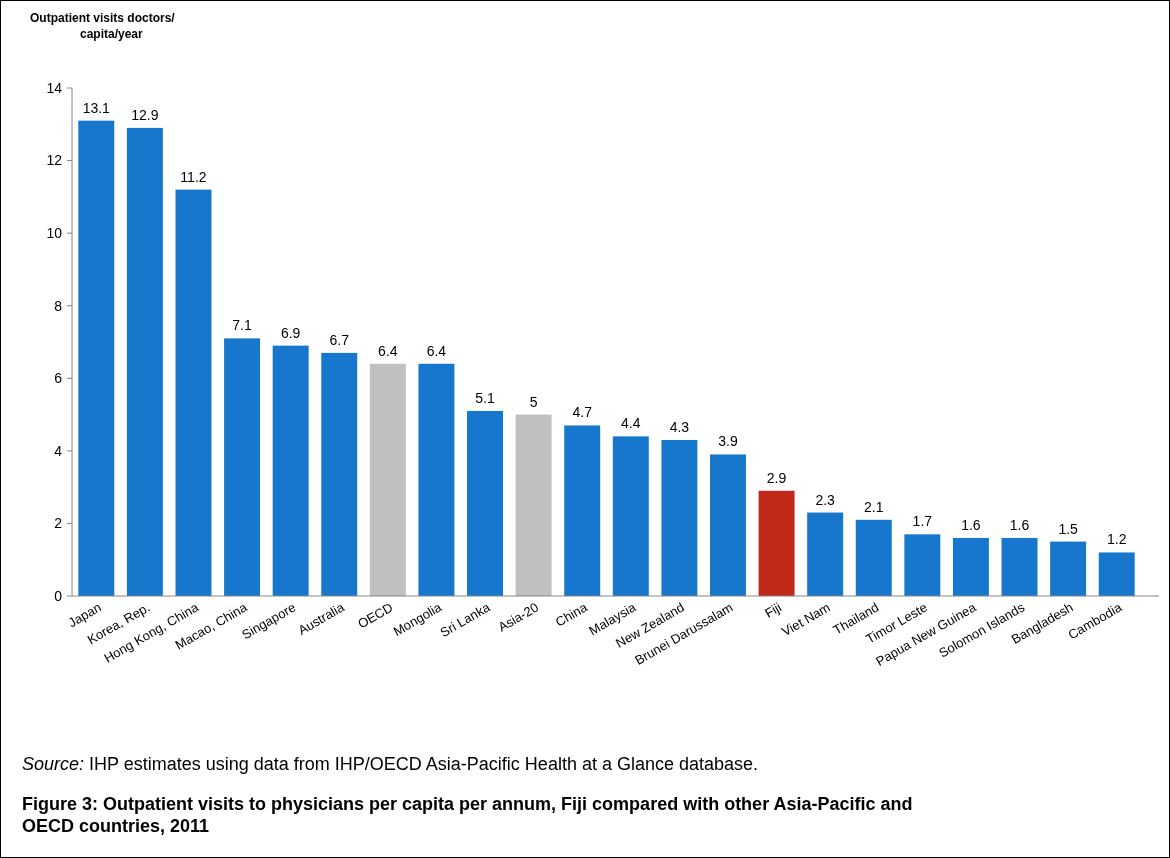  What do you see at coordinates (390, 764) in the screenshot?
I see `source-note: Source: IHP estimates using data from IHP/OECD Asia-Pacific Health at a Glance database.` at bounding box center [390, 764].